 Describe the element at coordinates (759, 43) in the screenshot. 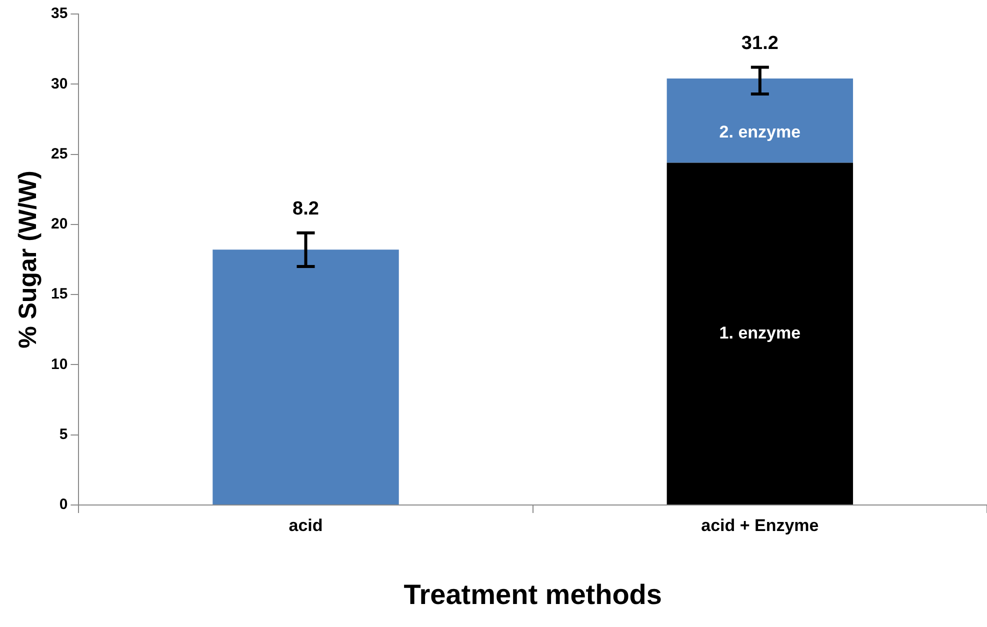

I see `annotation: 31.2` at that location.